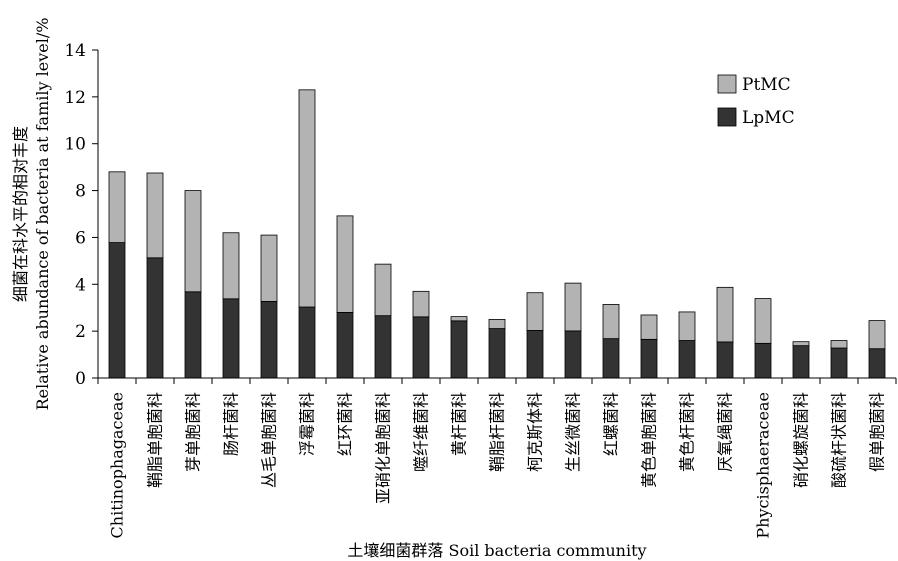 The width and height of the screenshot is (898, 561). Describe the element at coordinates (307, 424) in the screenshot. I see `x-tick-label-5: 浮霉菌科` at that location.